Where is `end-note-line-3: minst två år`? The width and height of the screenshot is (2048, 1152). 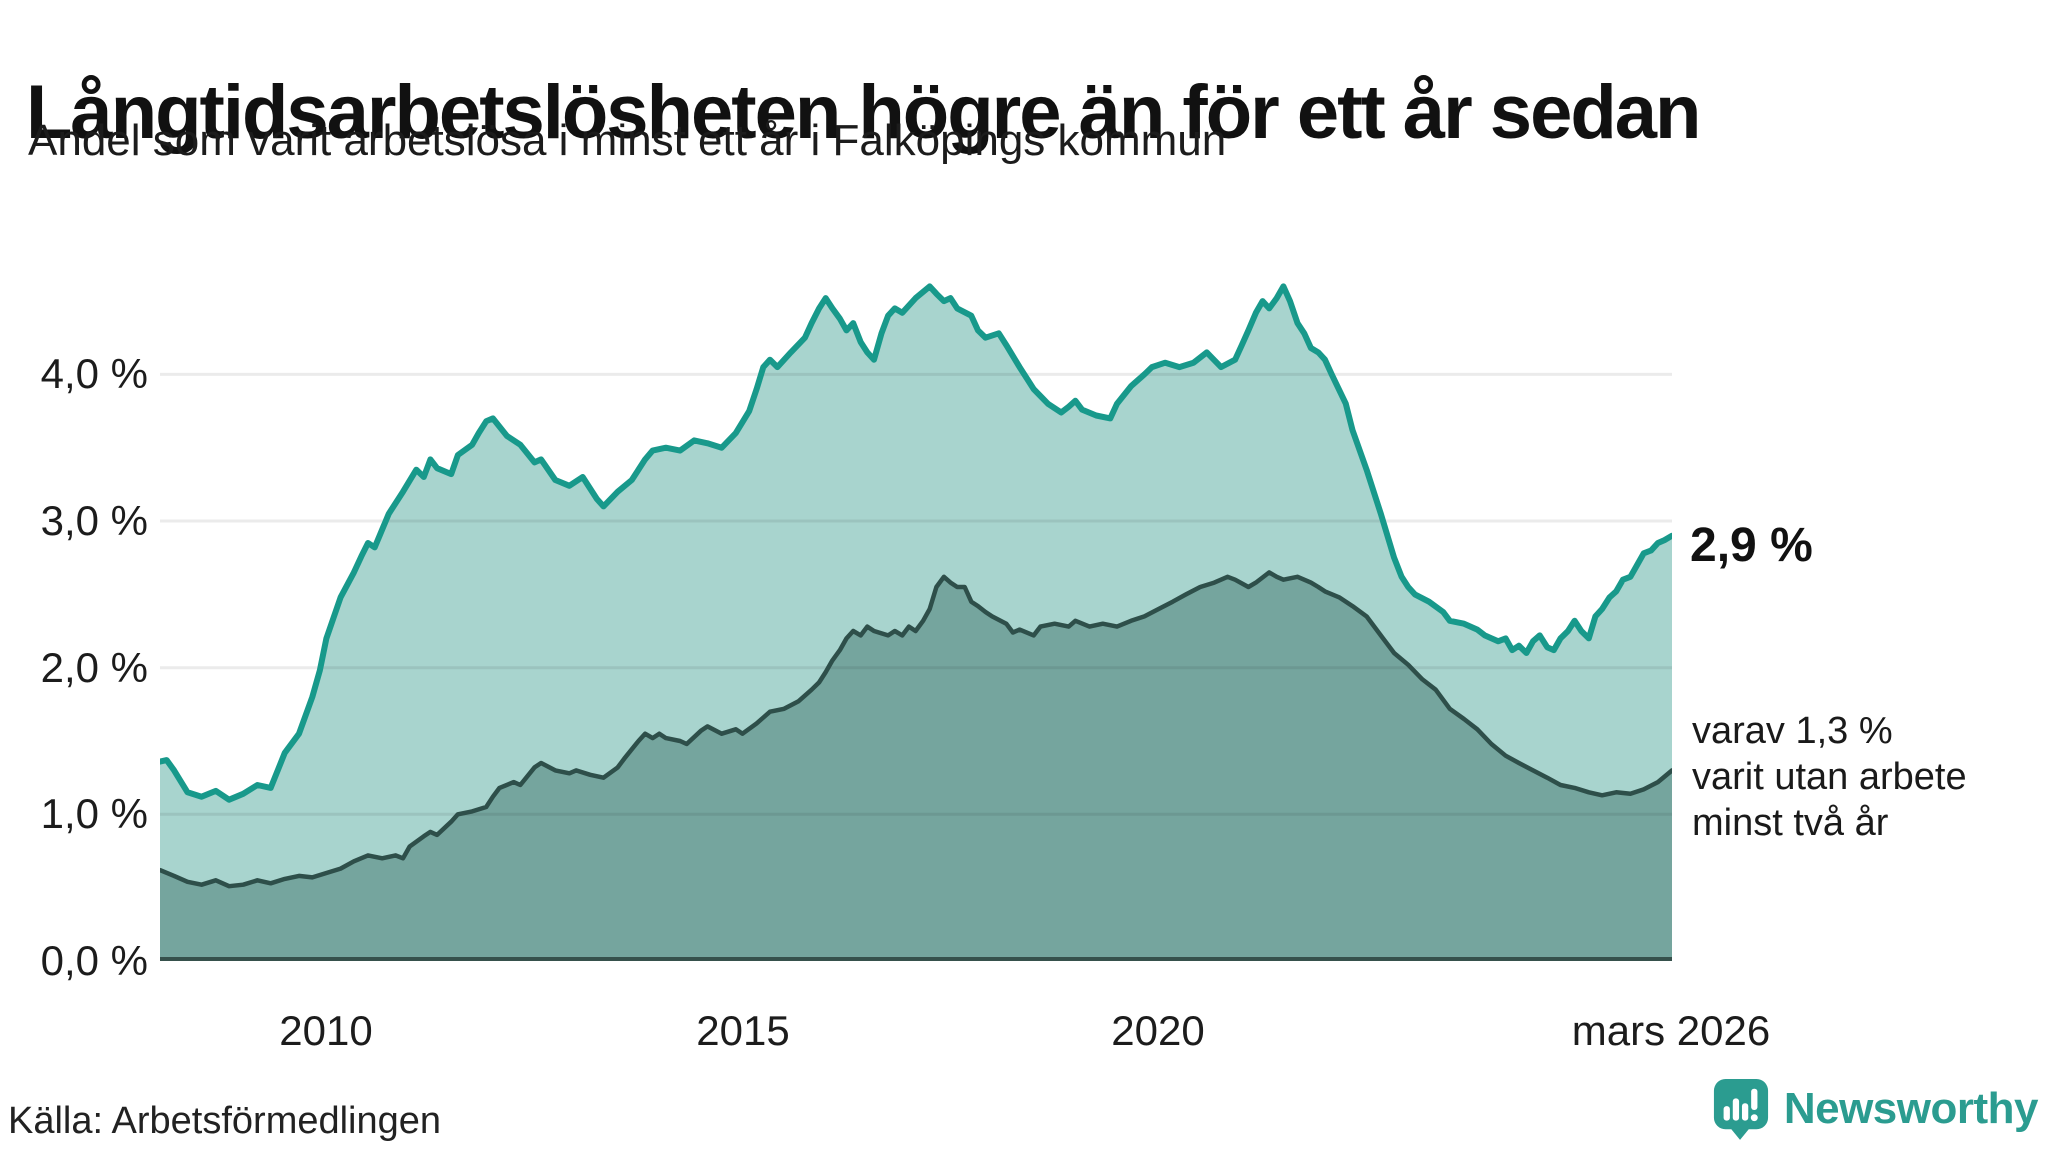
end-note-line-3: minst två år is located at coordinates (1790, 823).